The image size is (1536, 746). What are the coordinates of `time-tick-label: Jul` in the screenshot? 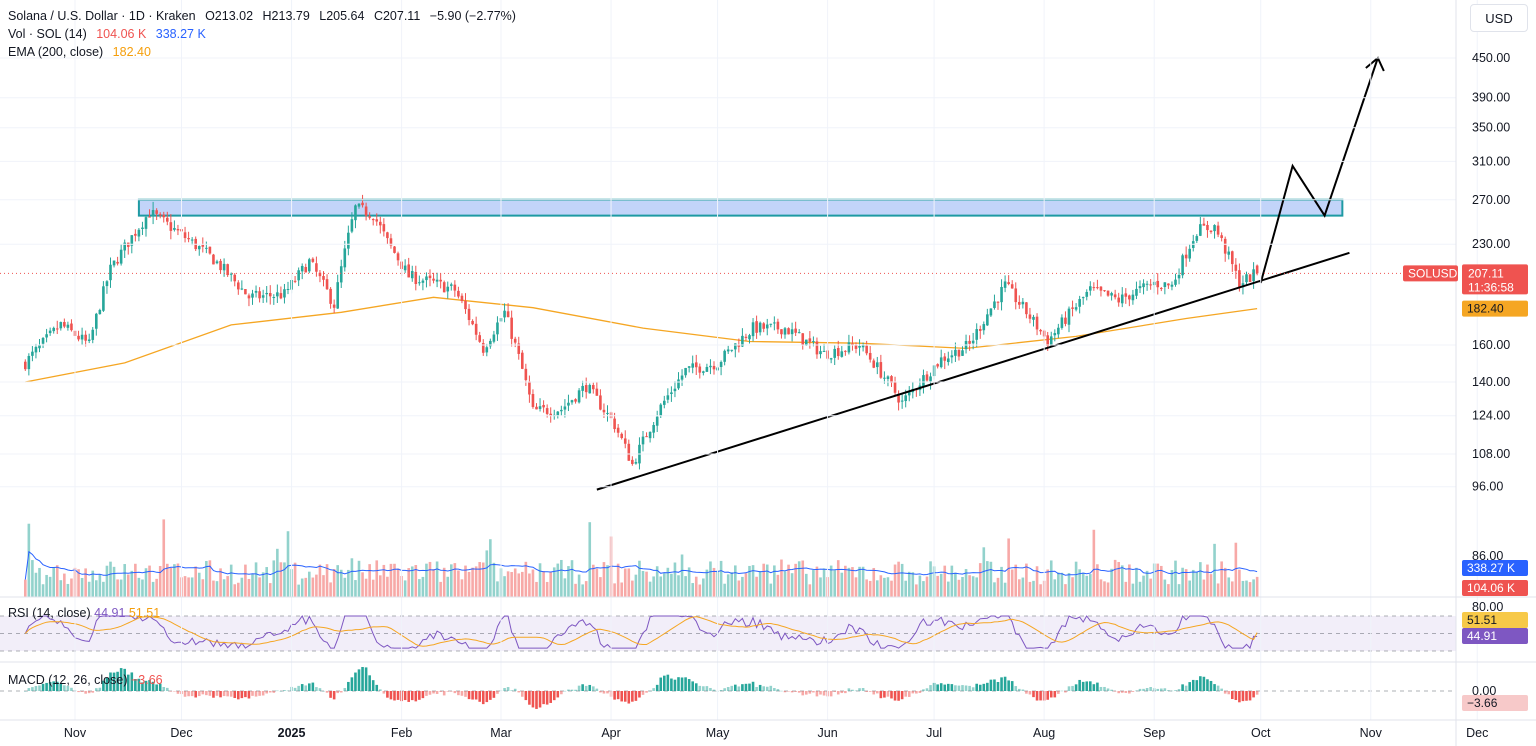 It's located at (934, 733).